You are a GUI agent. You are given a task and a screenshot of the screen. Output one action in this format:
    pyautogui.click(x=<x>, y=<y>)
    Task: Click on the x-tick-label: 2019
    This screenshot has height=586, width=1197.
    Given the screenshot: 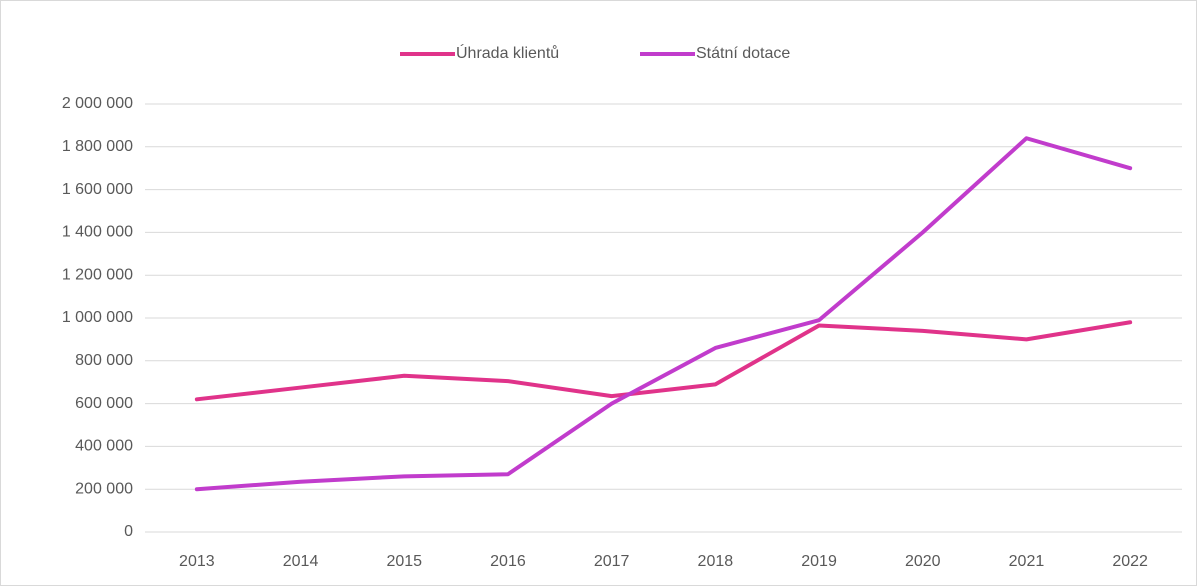 What is the action you would take?
    pyautogui.click(x=819, y=561)
    